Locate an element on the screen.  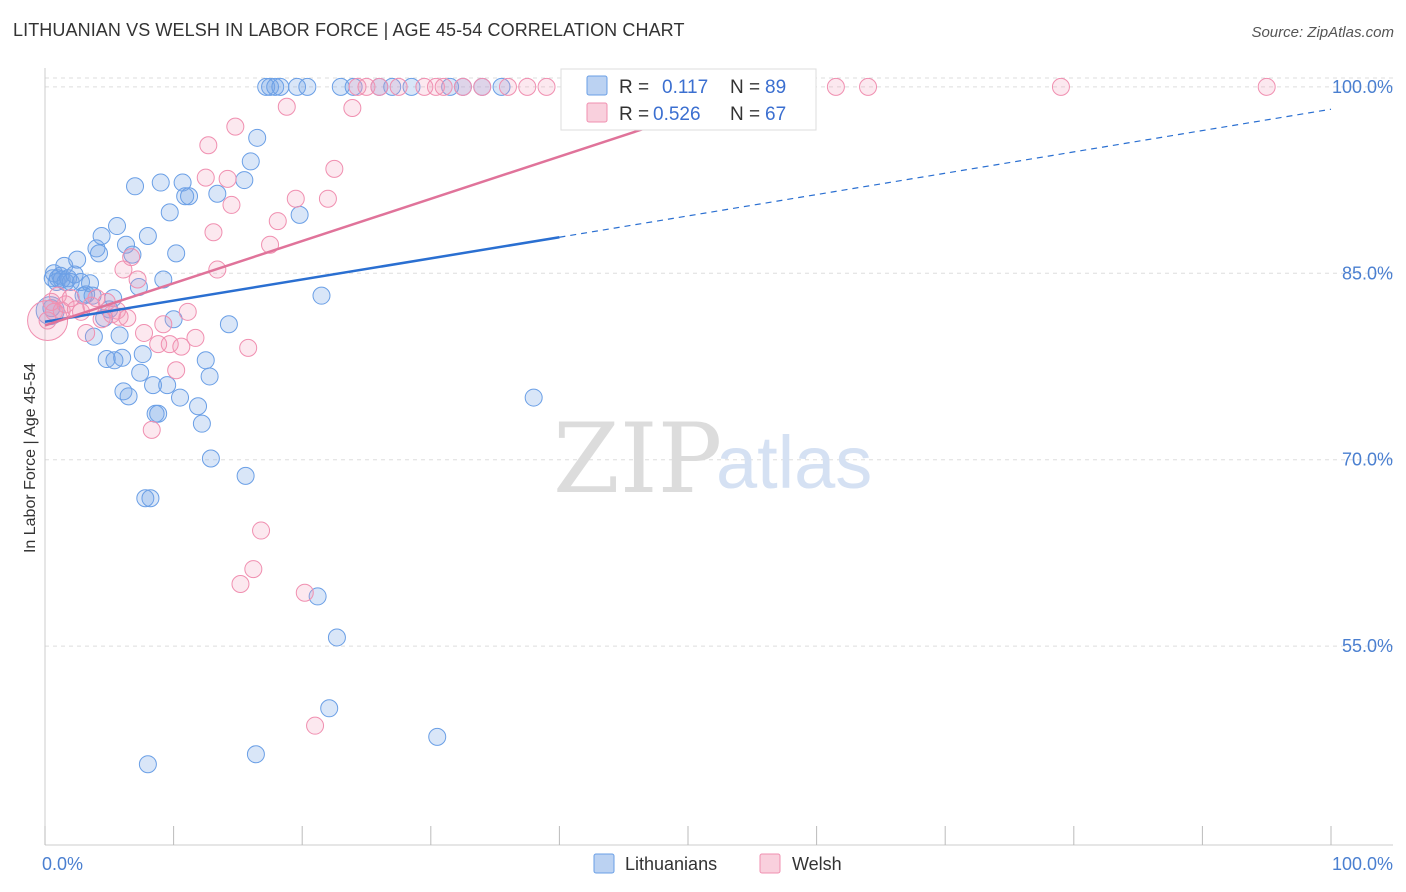
legend-r-value-welsh: 0.526 is located at coordinates (677, 114).